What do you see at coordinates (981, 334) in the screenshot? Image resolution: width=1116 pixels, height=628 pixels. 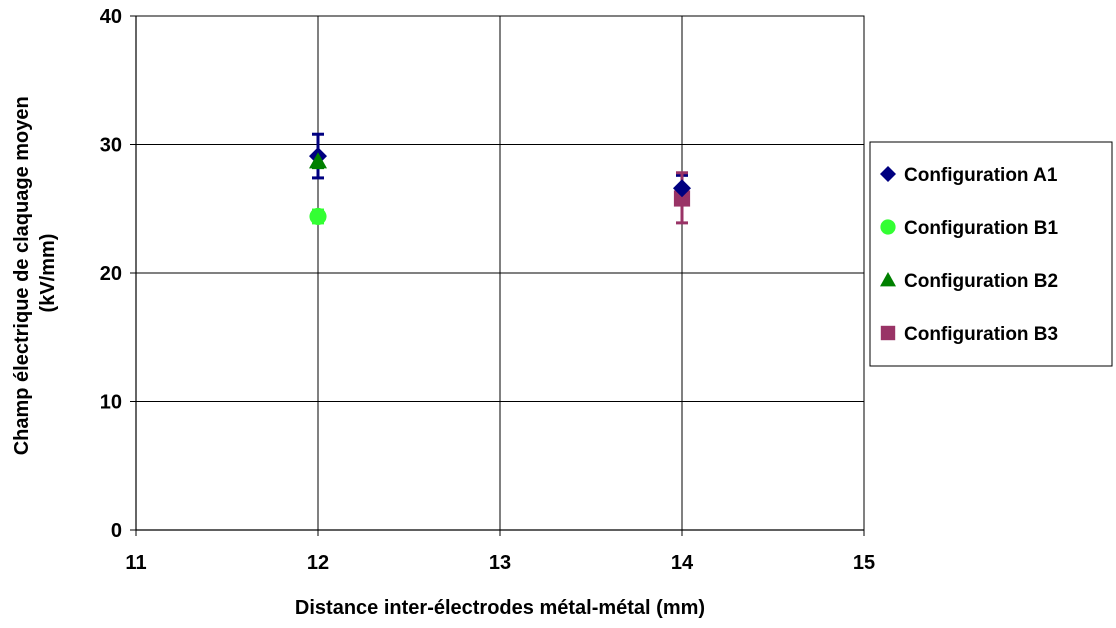 I see `legend-label: Configuration B3` at bounding box center [981, 334].